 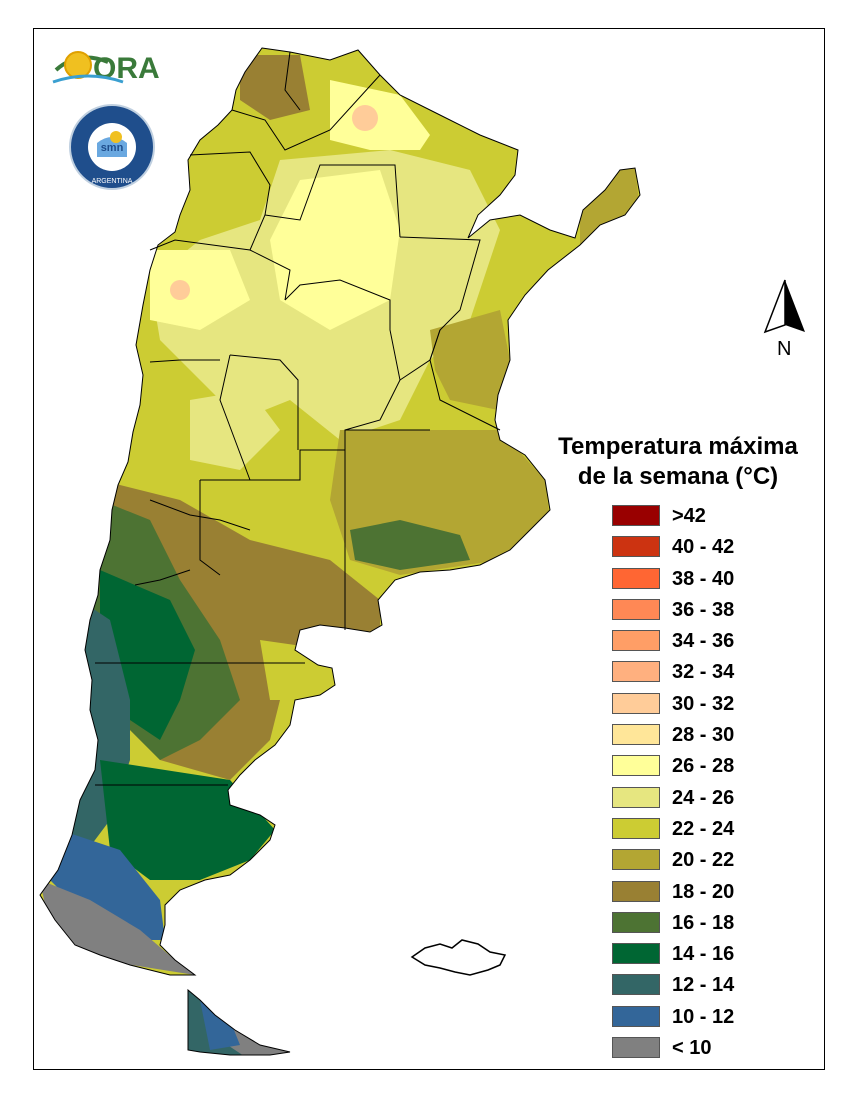 I want to click on smn-logo: smn ARGENTINA, so click(x=112, y=147).